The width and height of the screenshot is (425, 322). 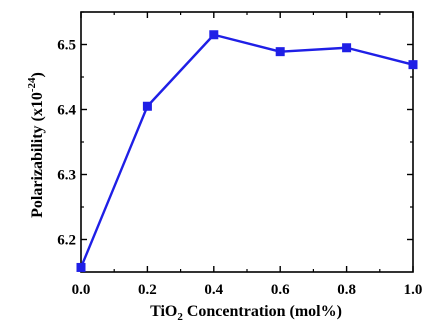 What do you see at coordinates (180, 316) in the screenshot?
I see `x-axis-label-subscript: 2` at bounding box center [180, 316].